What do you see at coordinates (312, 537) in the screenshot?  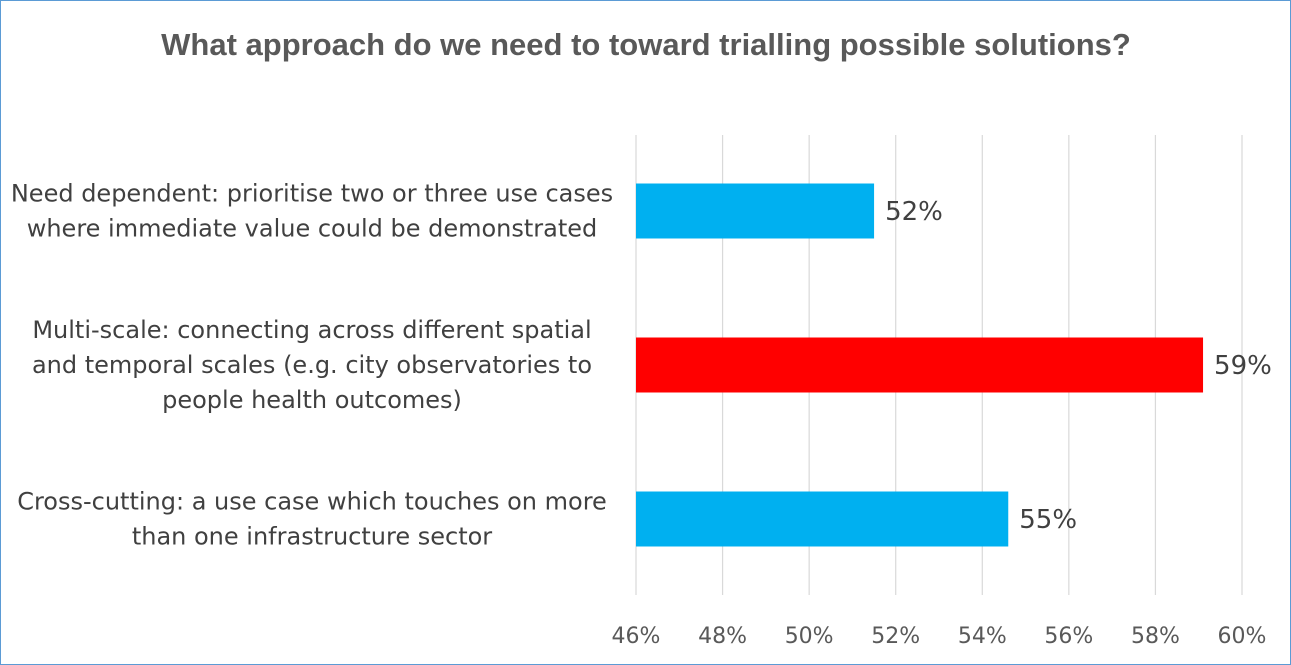 I see `category-label-line: than one infrastructure sector` at bounding box center [312, 537].